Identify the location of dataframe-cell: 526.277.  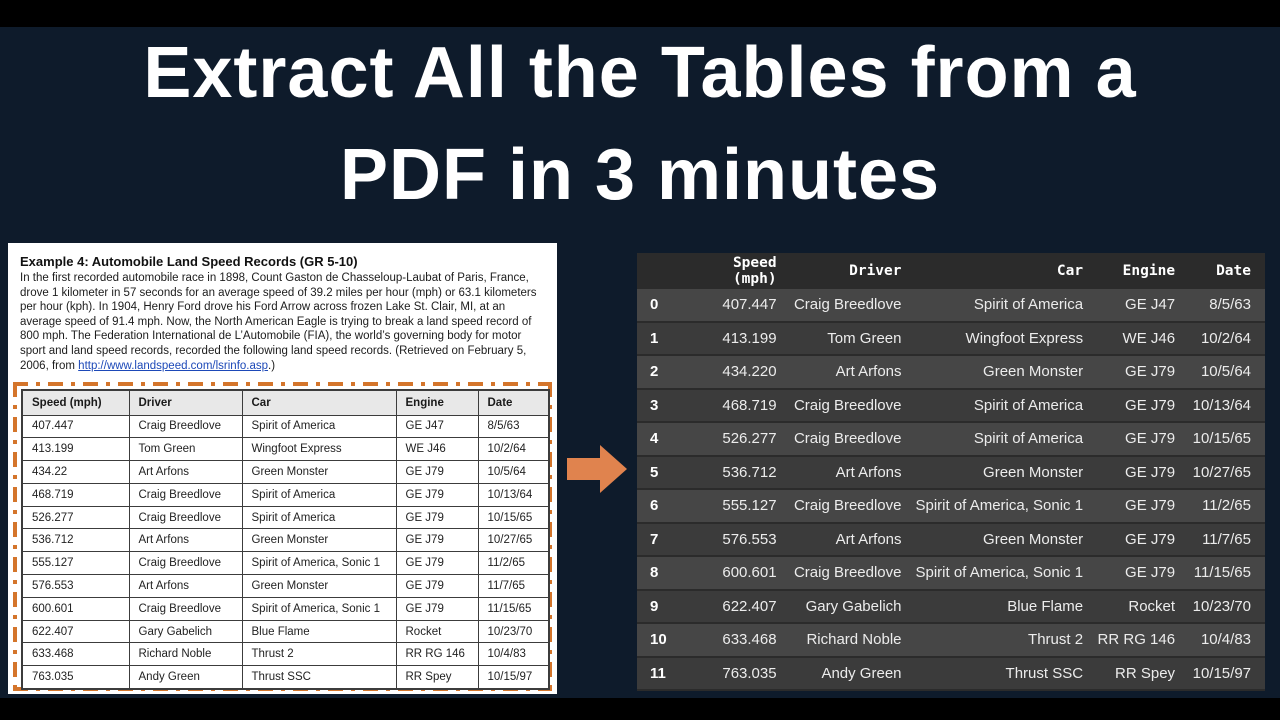
(736, 439).